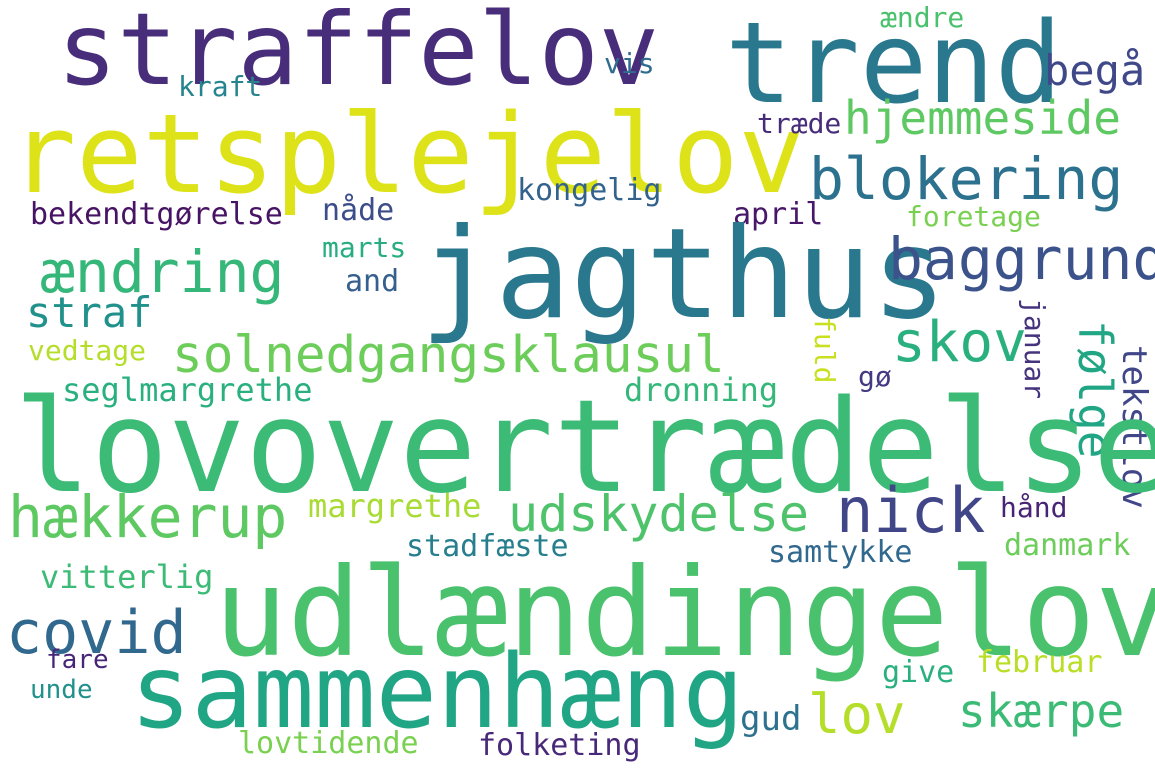 This screenshot has height=770, width=1155. I want to click on word-april: april, so click(778, 214).